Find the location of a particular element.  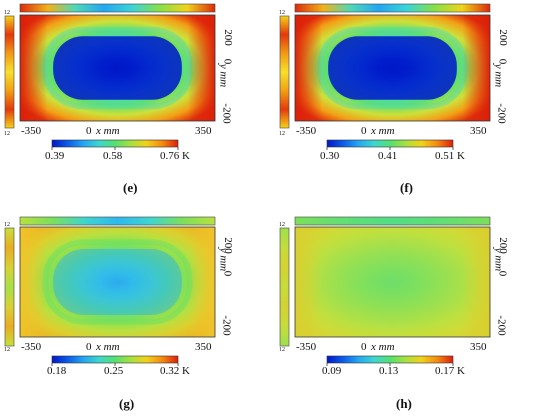

panel-caption: (e) is located at coordinates (130, 187).